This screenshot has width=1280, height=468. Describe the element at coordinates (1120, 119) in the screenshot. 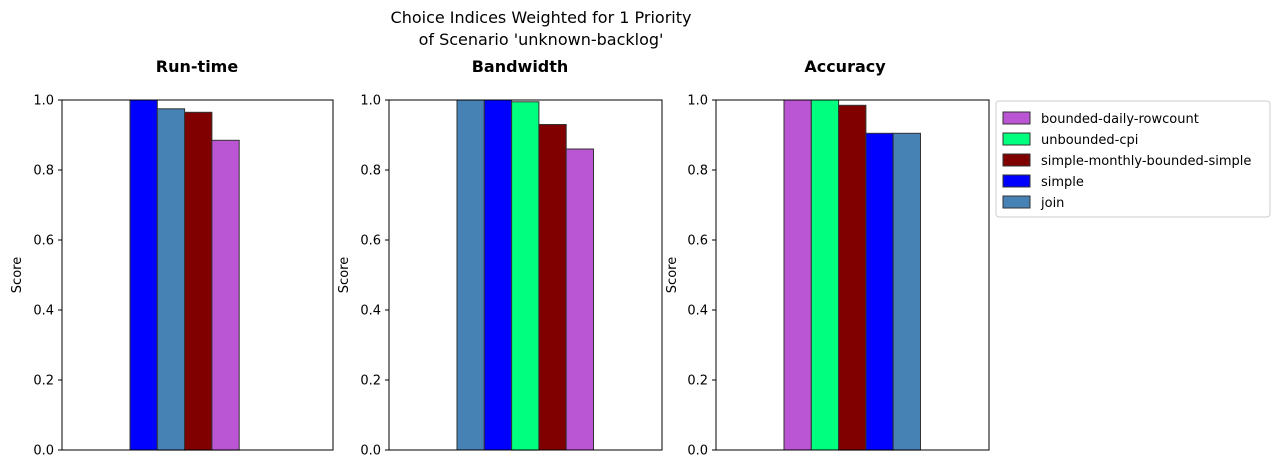

I see `legend-label-bounded-daily-rowcount: bounded-daily-rowcount` at that location.